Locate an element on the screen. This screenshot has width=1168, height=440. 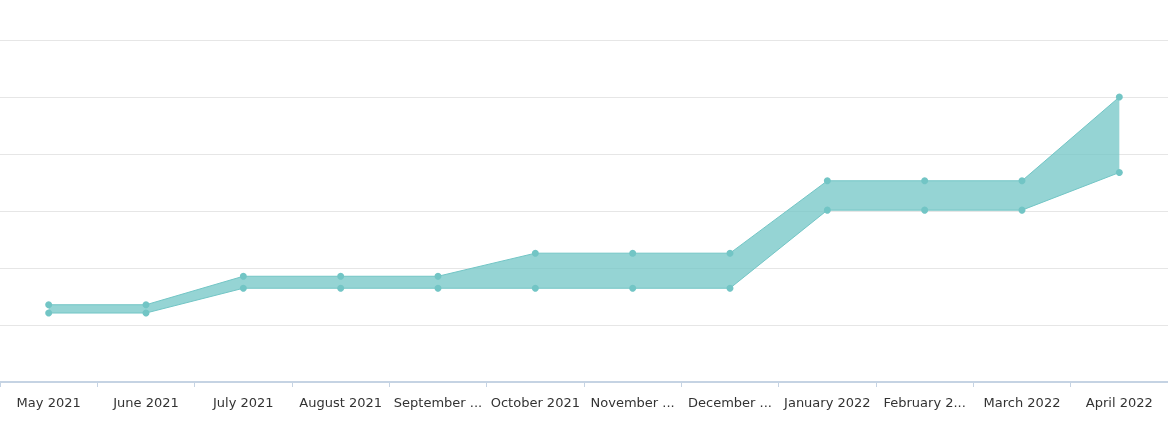
x-tick-label: October 2021 is located at coordinates (535, 402).